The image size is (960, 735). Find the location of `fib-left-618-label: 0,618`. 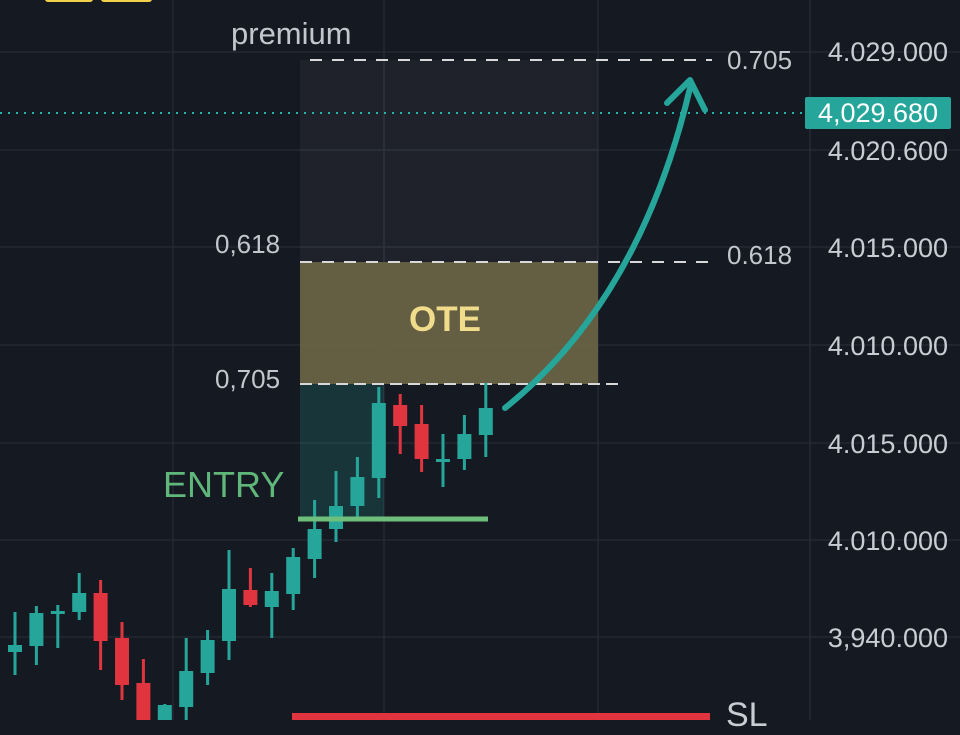

fib-left-618-label: 0,618 is located at coordinates (248, 244).